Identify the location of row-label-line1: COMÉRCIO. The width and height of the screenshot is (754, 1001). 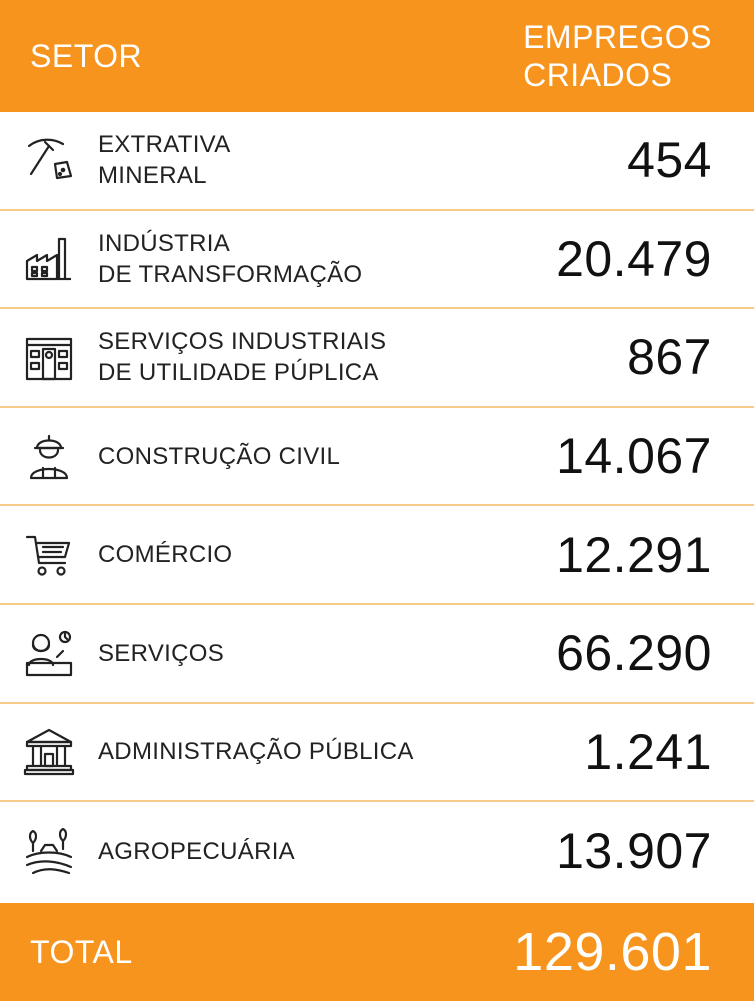
(165, 555).